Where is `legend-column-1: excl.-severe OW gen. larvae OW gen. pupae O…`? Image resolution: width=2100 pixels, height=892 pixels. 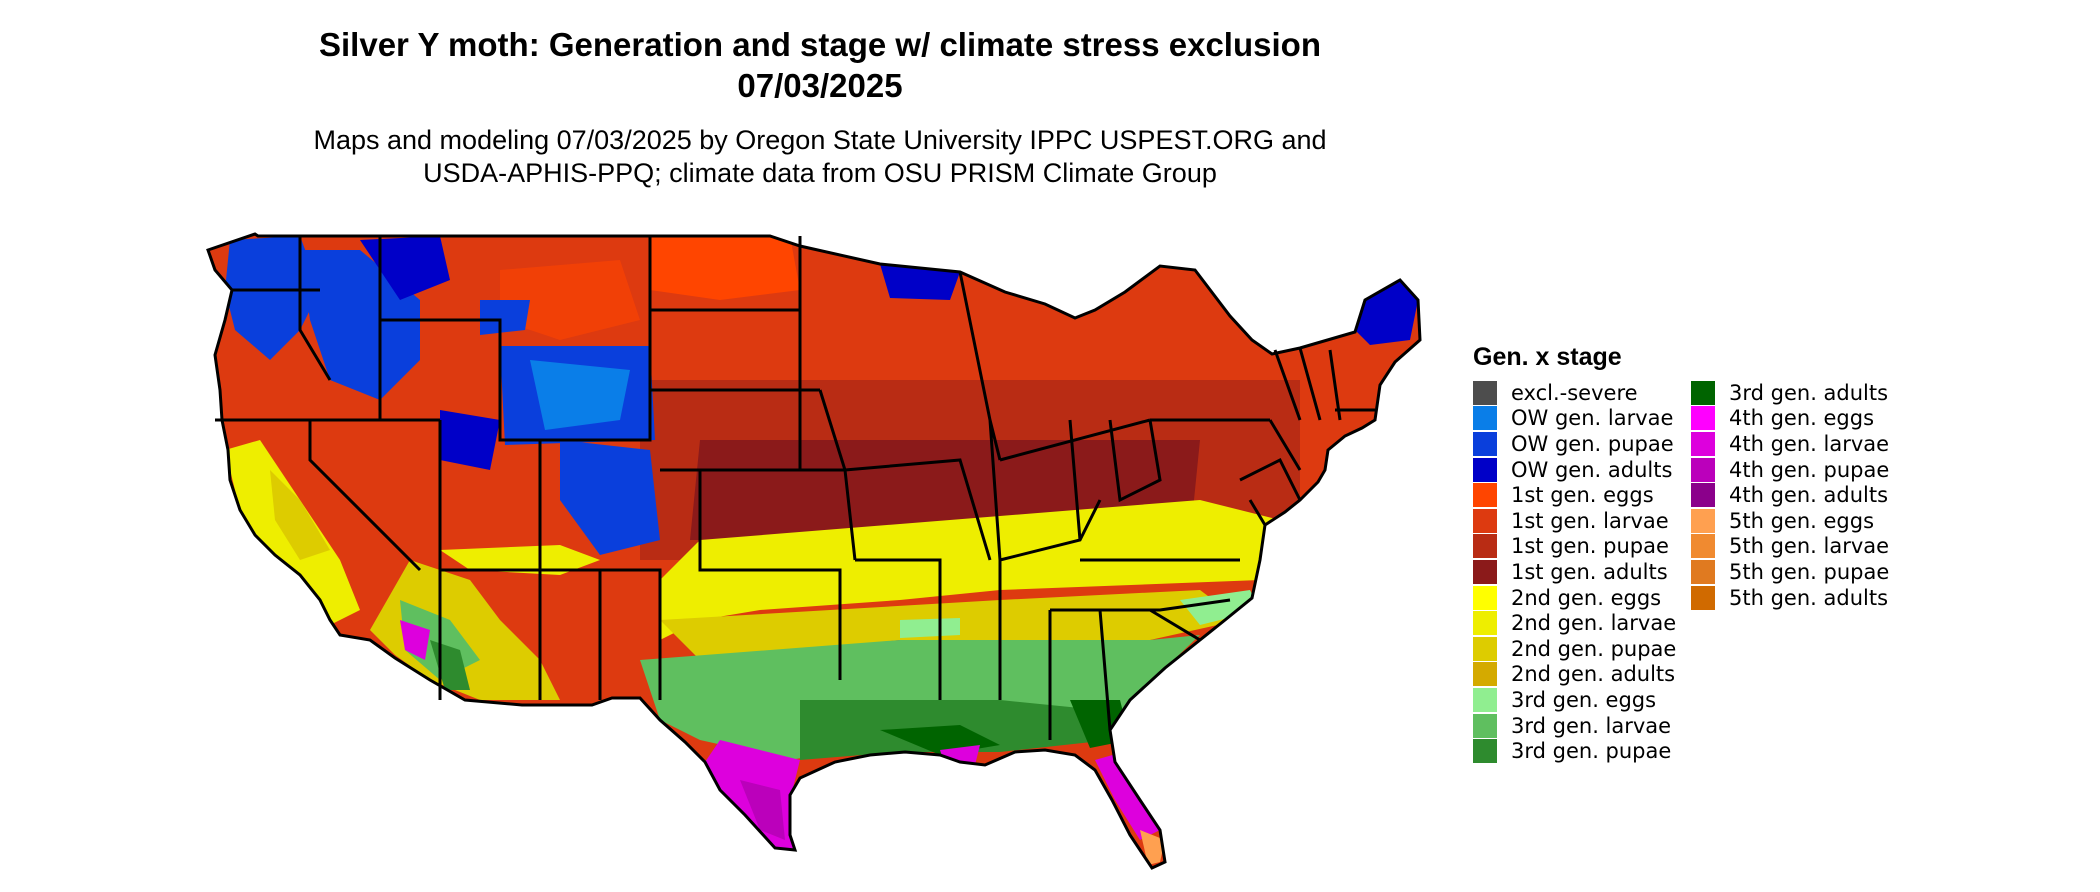
legend-column-1: excl.-severe OW gen. larvae OW gen. pupae O… is located at coordinates (1582, 572).